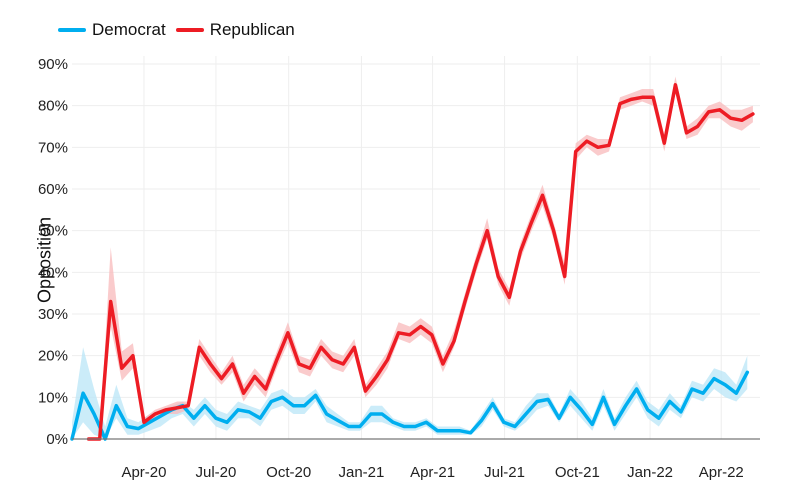 The width and height of the screenshot is (800, 500). Describe the element at coordinates (288, 472) in the screenshot. I see `x-tick-label: Oct-20` at that location.